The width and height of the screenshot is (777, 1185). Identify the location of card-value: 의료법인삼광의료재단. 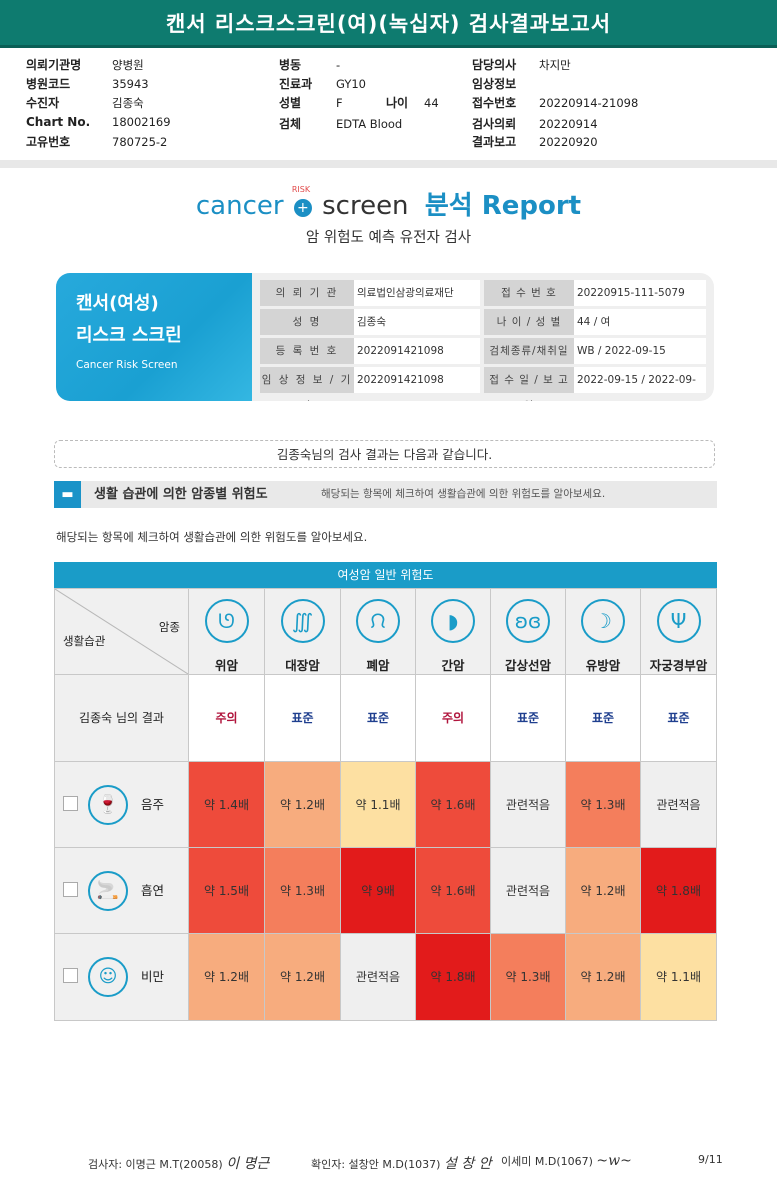
(417, 293).